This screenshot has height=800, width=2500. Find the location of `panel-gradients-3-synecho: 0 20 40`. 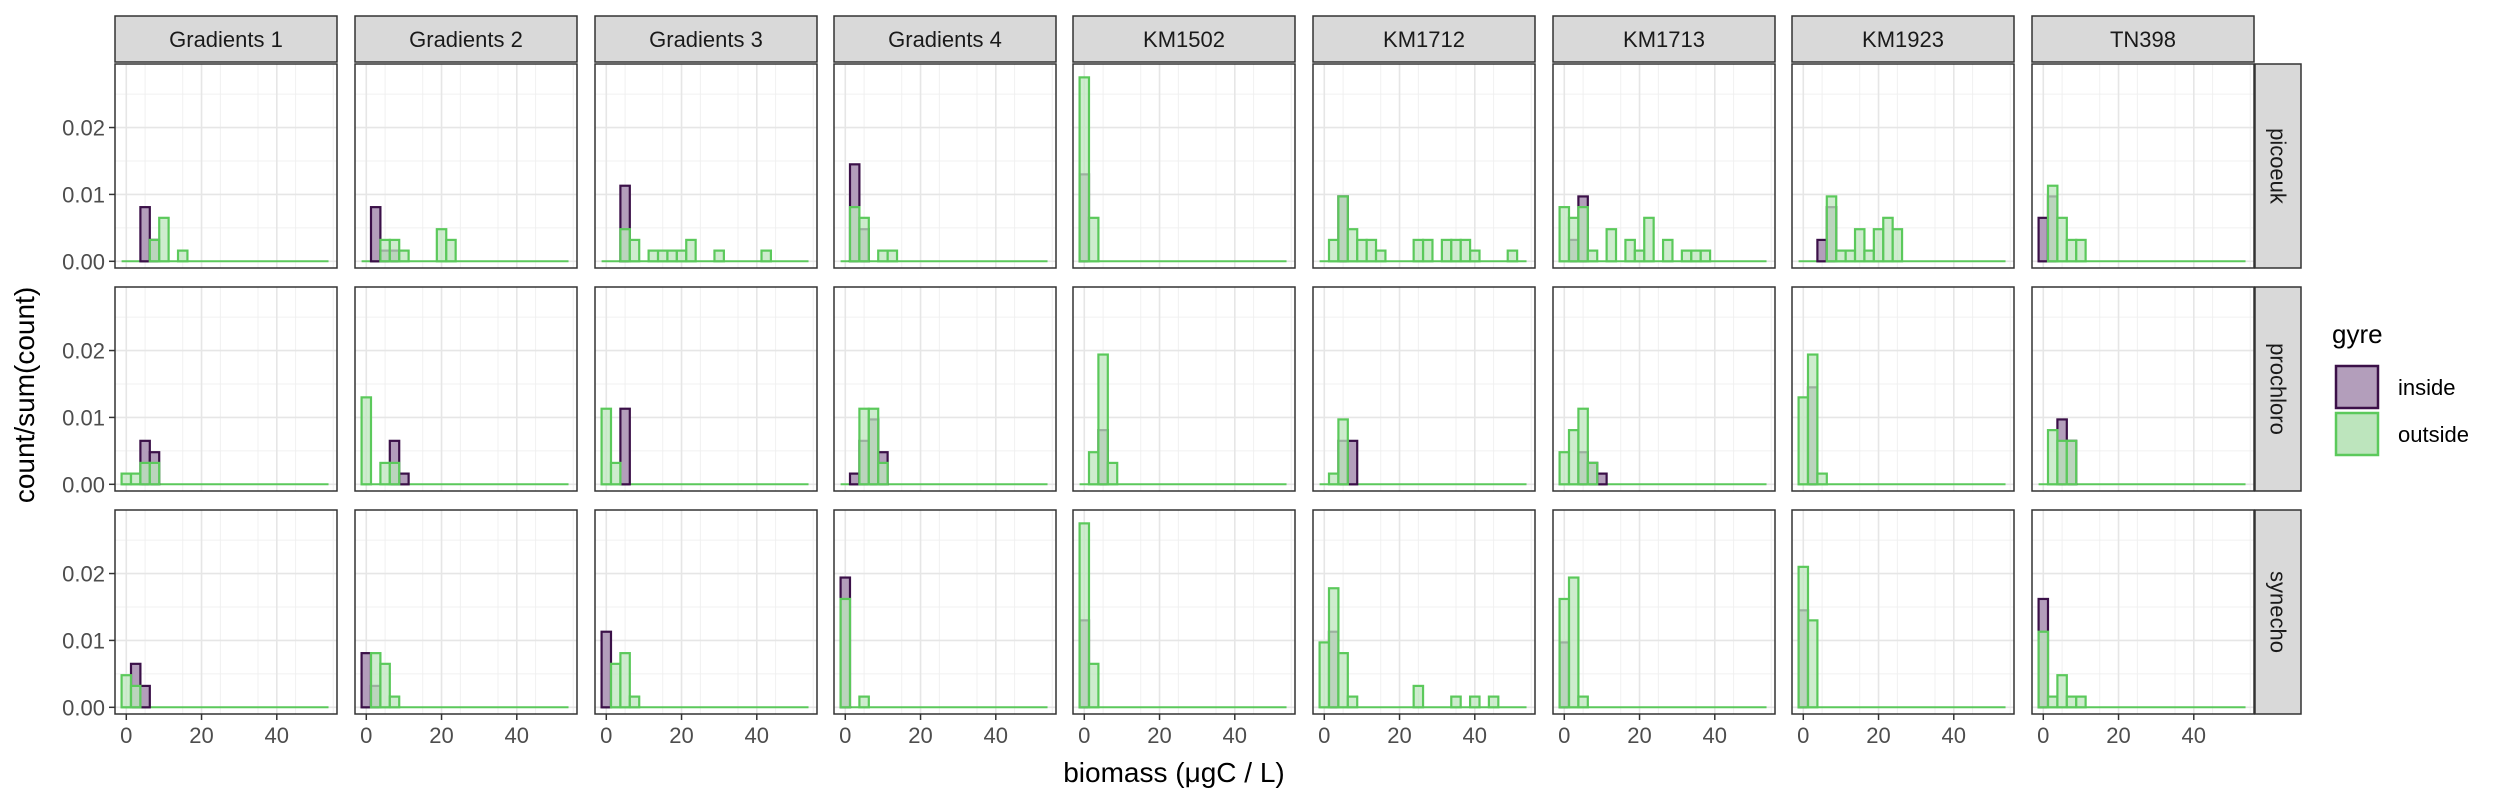

panel-gradients-3-synecho: 0 20 40 is located at coordinates (706, 628).